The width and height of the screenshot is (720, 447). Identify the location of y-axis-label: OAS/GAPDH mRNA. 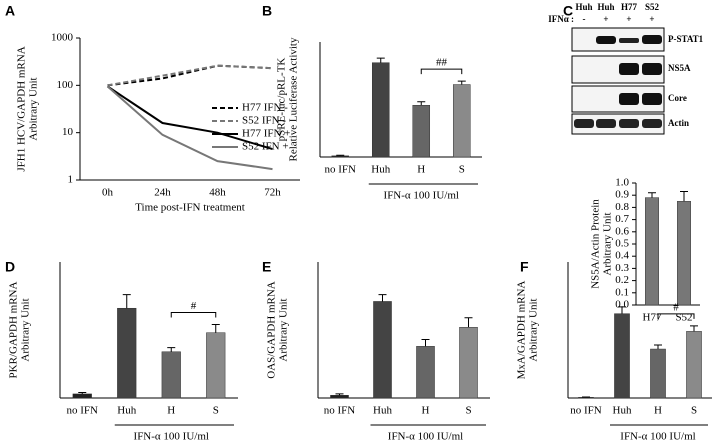
(272, 330).